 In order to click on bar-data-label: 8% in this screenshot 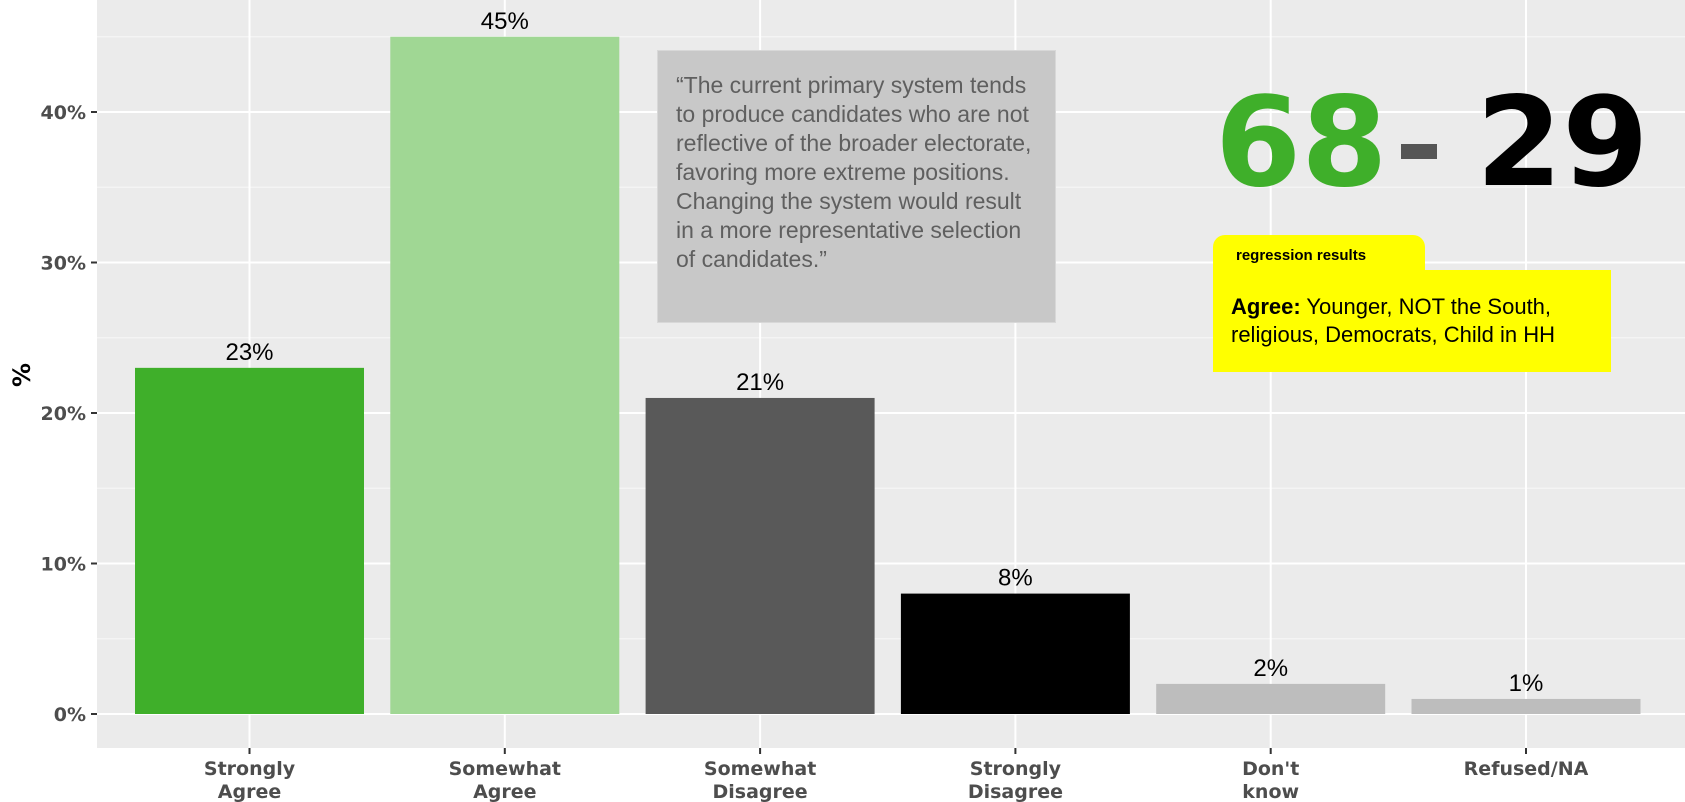, I will do `click(1015, 578)`.